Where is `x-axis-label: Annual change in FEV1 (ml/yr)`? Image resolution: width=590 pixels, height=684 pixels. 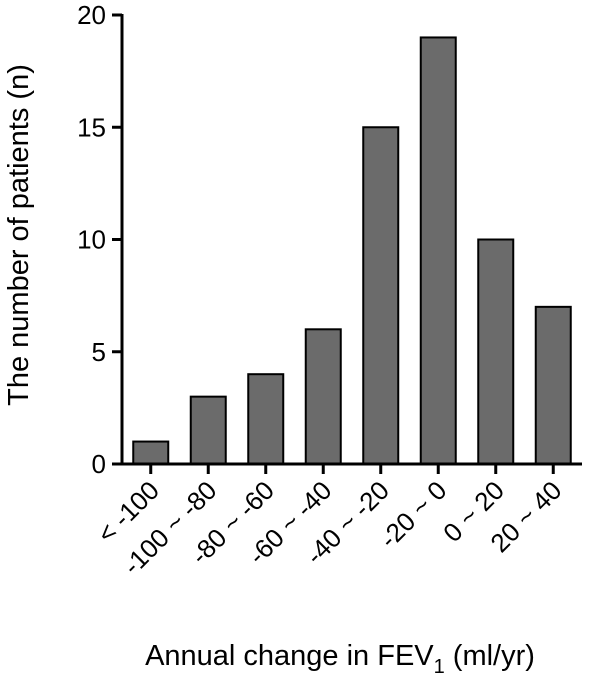 x-axis-label: Annual change in FEV1 (ml/yr) is located at coordinates (340, 659).